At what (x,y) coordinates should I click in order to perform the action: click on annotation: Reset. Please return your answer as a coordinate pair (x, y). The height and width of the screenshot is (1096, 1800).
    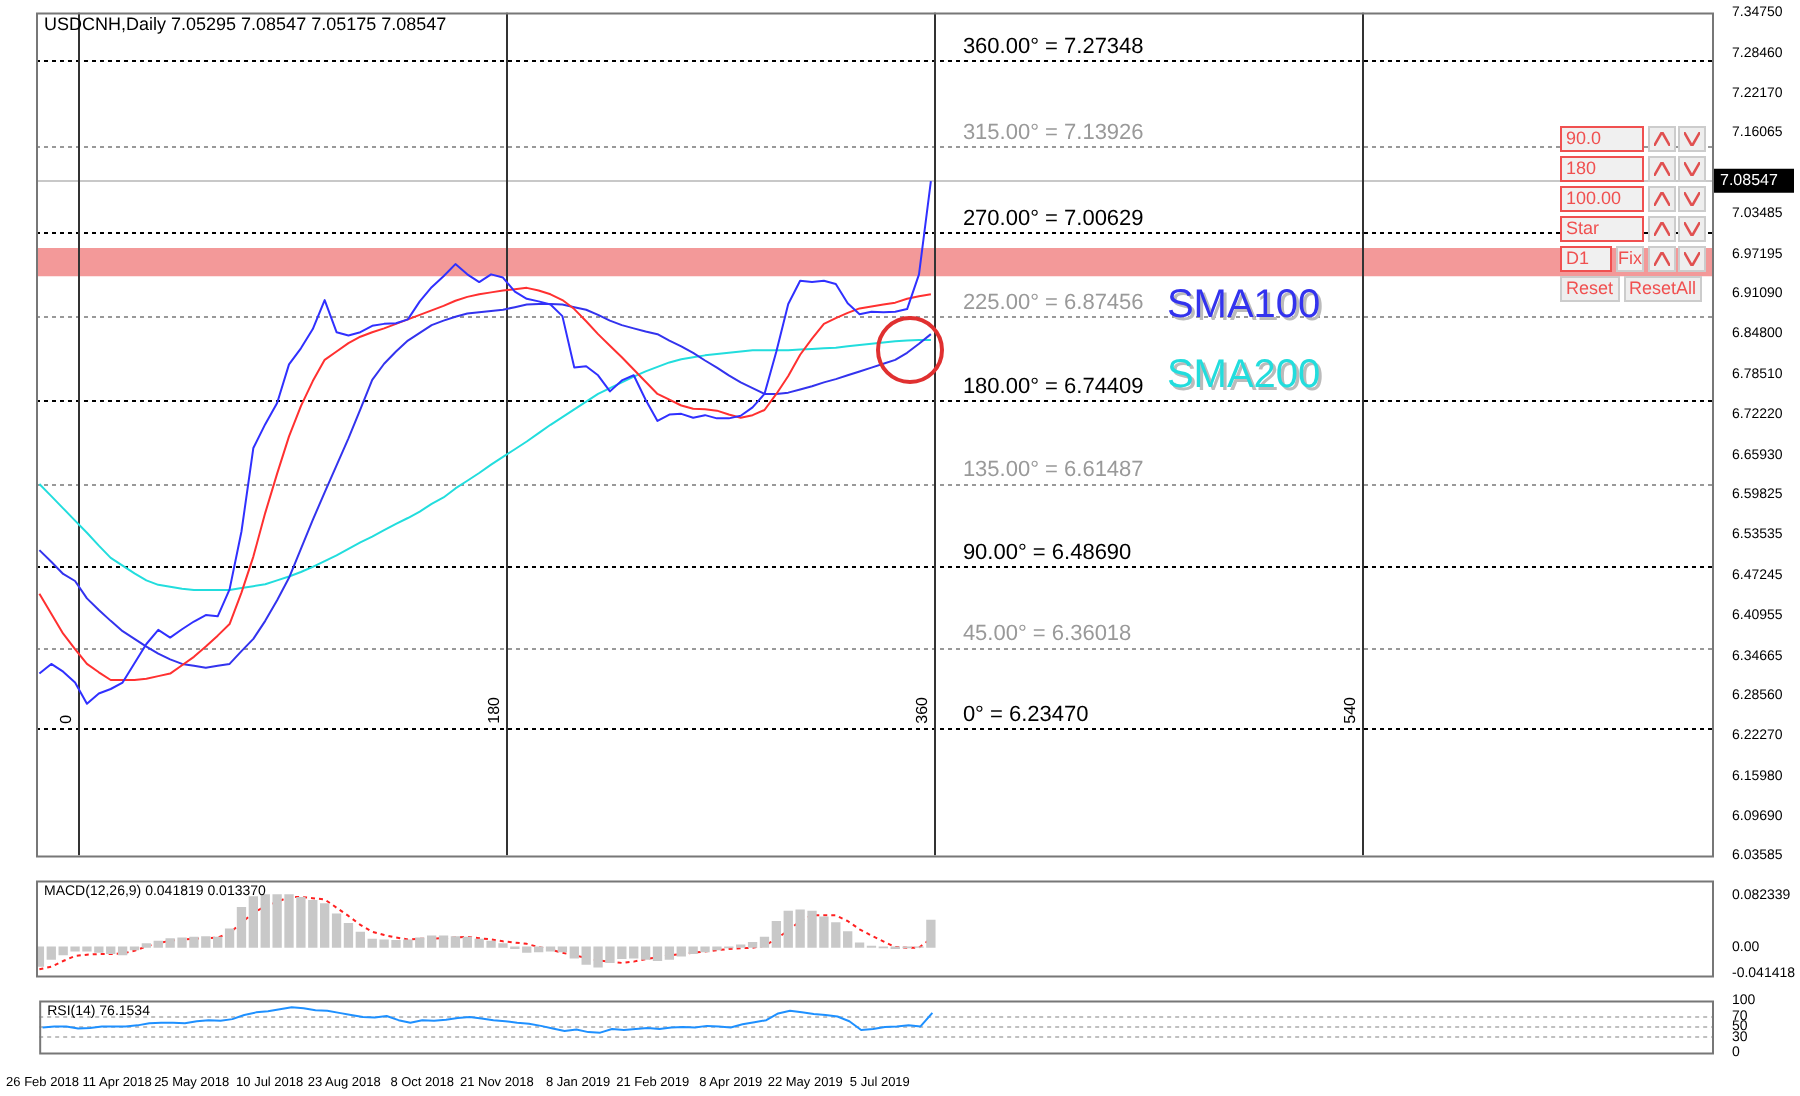
    Looking at the image, I should click on (1590, 289).